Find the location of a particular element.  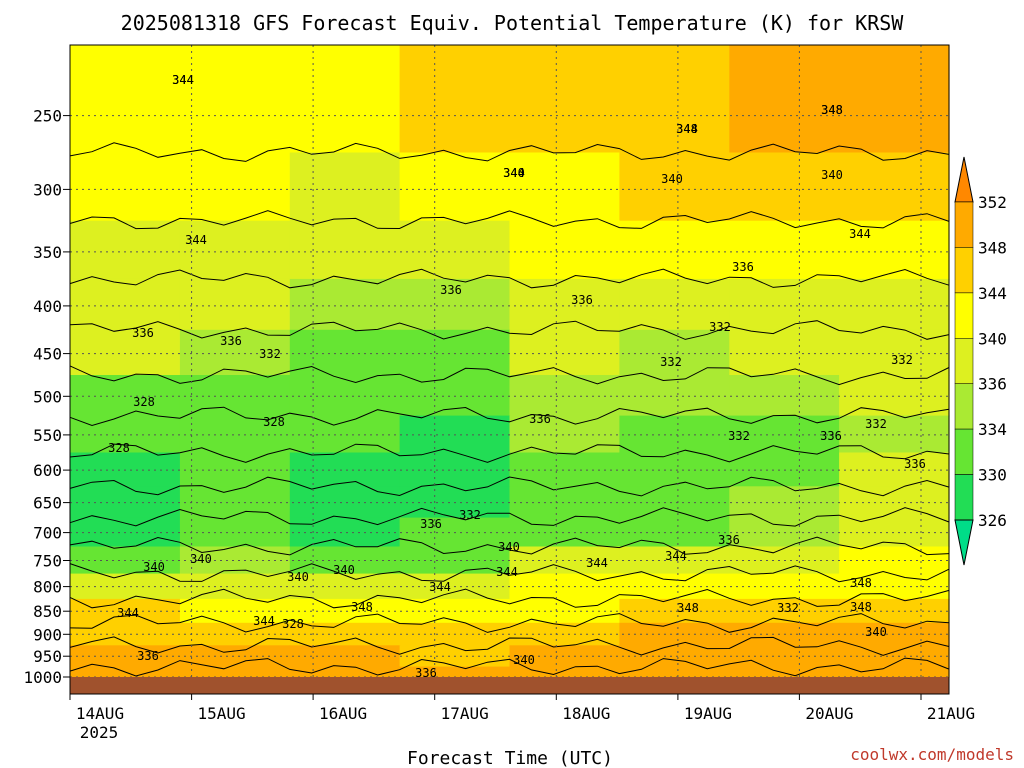

contour-label: 328 is located at coordinates (274, 422).